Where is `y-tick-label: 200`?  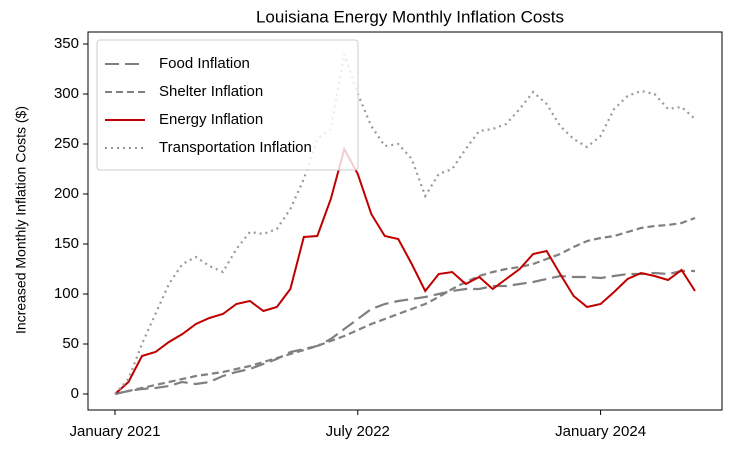
y-tick-label: 200 is located at coordinates (66, 193).